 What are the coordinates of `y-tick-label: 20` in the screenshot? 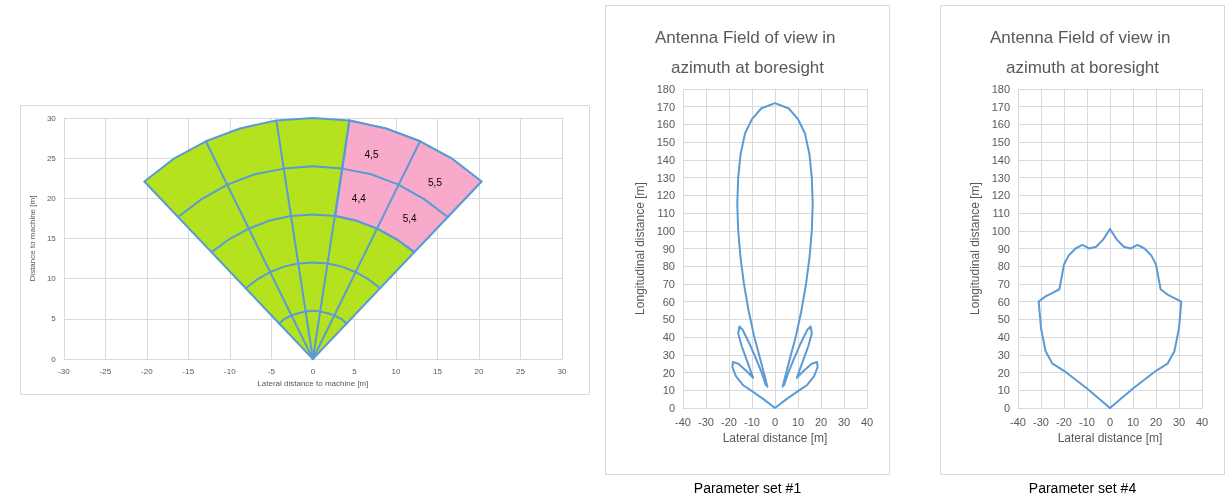 It's located at (51, 198).